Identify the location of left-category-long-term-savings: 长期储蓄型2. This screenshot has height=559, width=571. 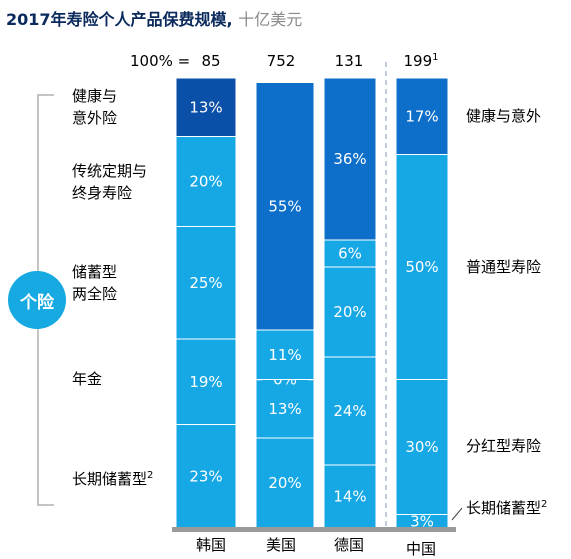
(113, 479).